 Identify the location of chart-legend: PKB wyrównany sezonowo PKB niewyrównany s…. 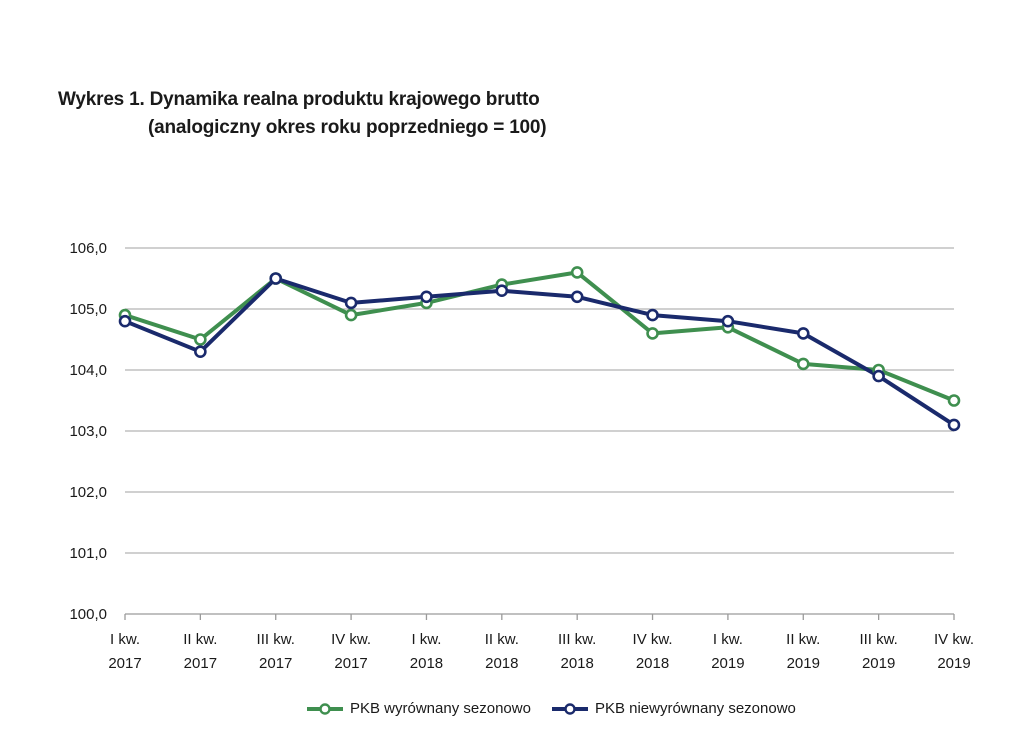
(551, 708).